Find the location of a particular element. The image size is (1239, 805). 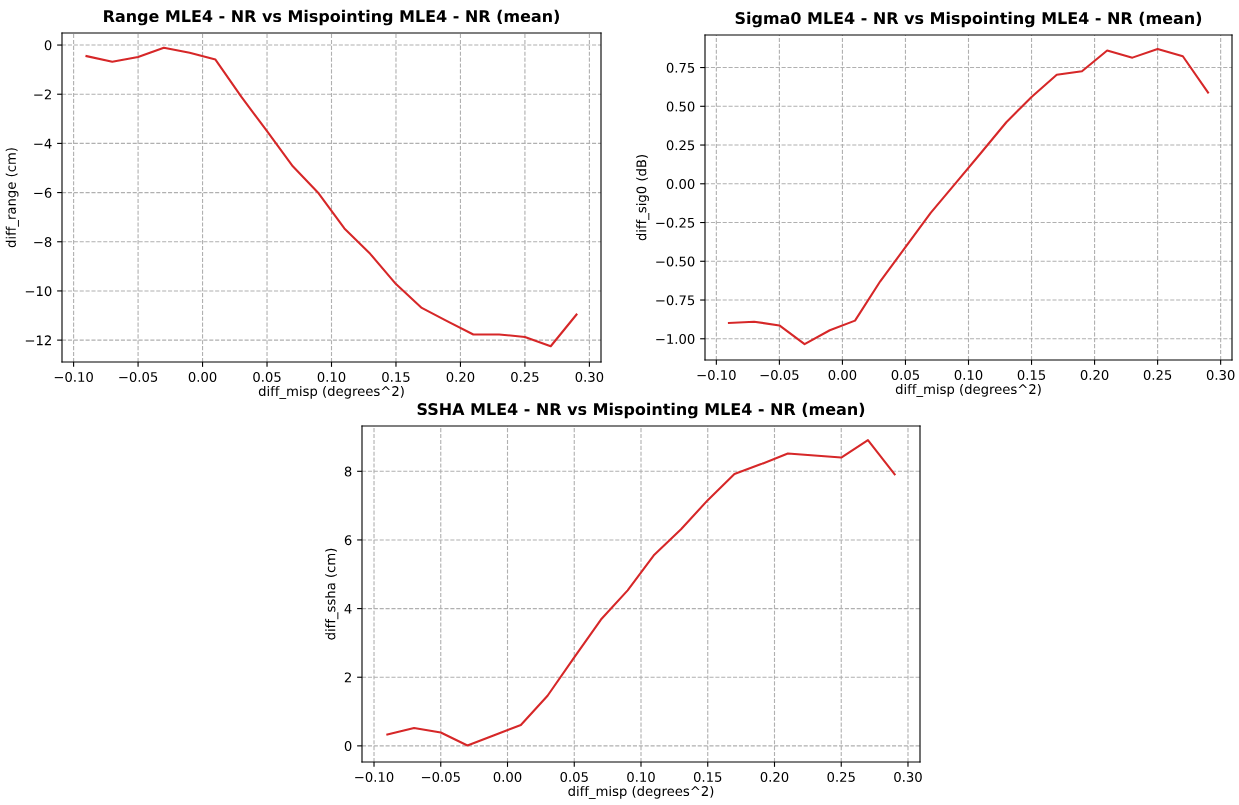

y-tick-label: 2 is located at coordinates (347, 677).